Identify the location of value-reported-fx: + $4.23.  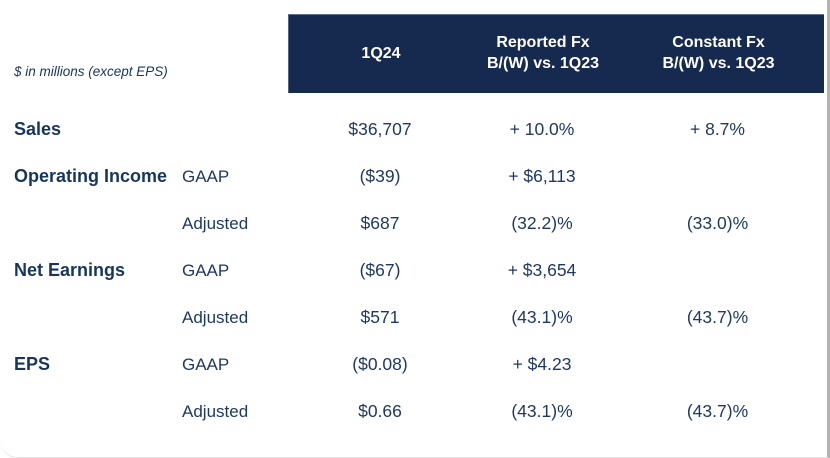
(542, 364).